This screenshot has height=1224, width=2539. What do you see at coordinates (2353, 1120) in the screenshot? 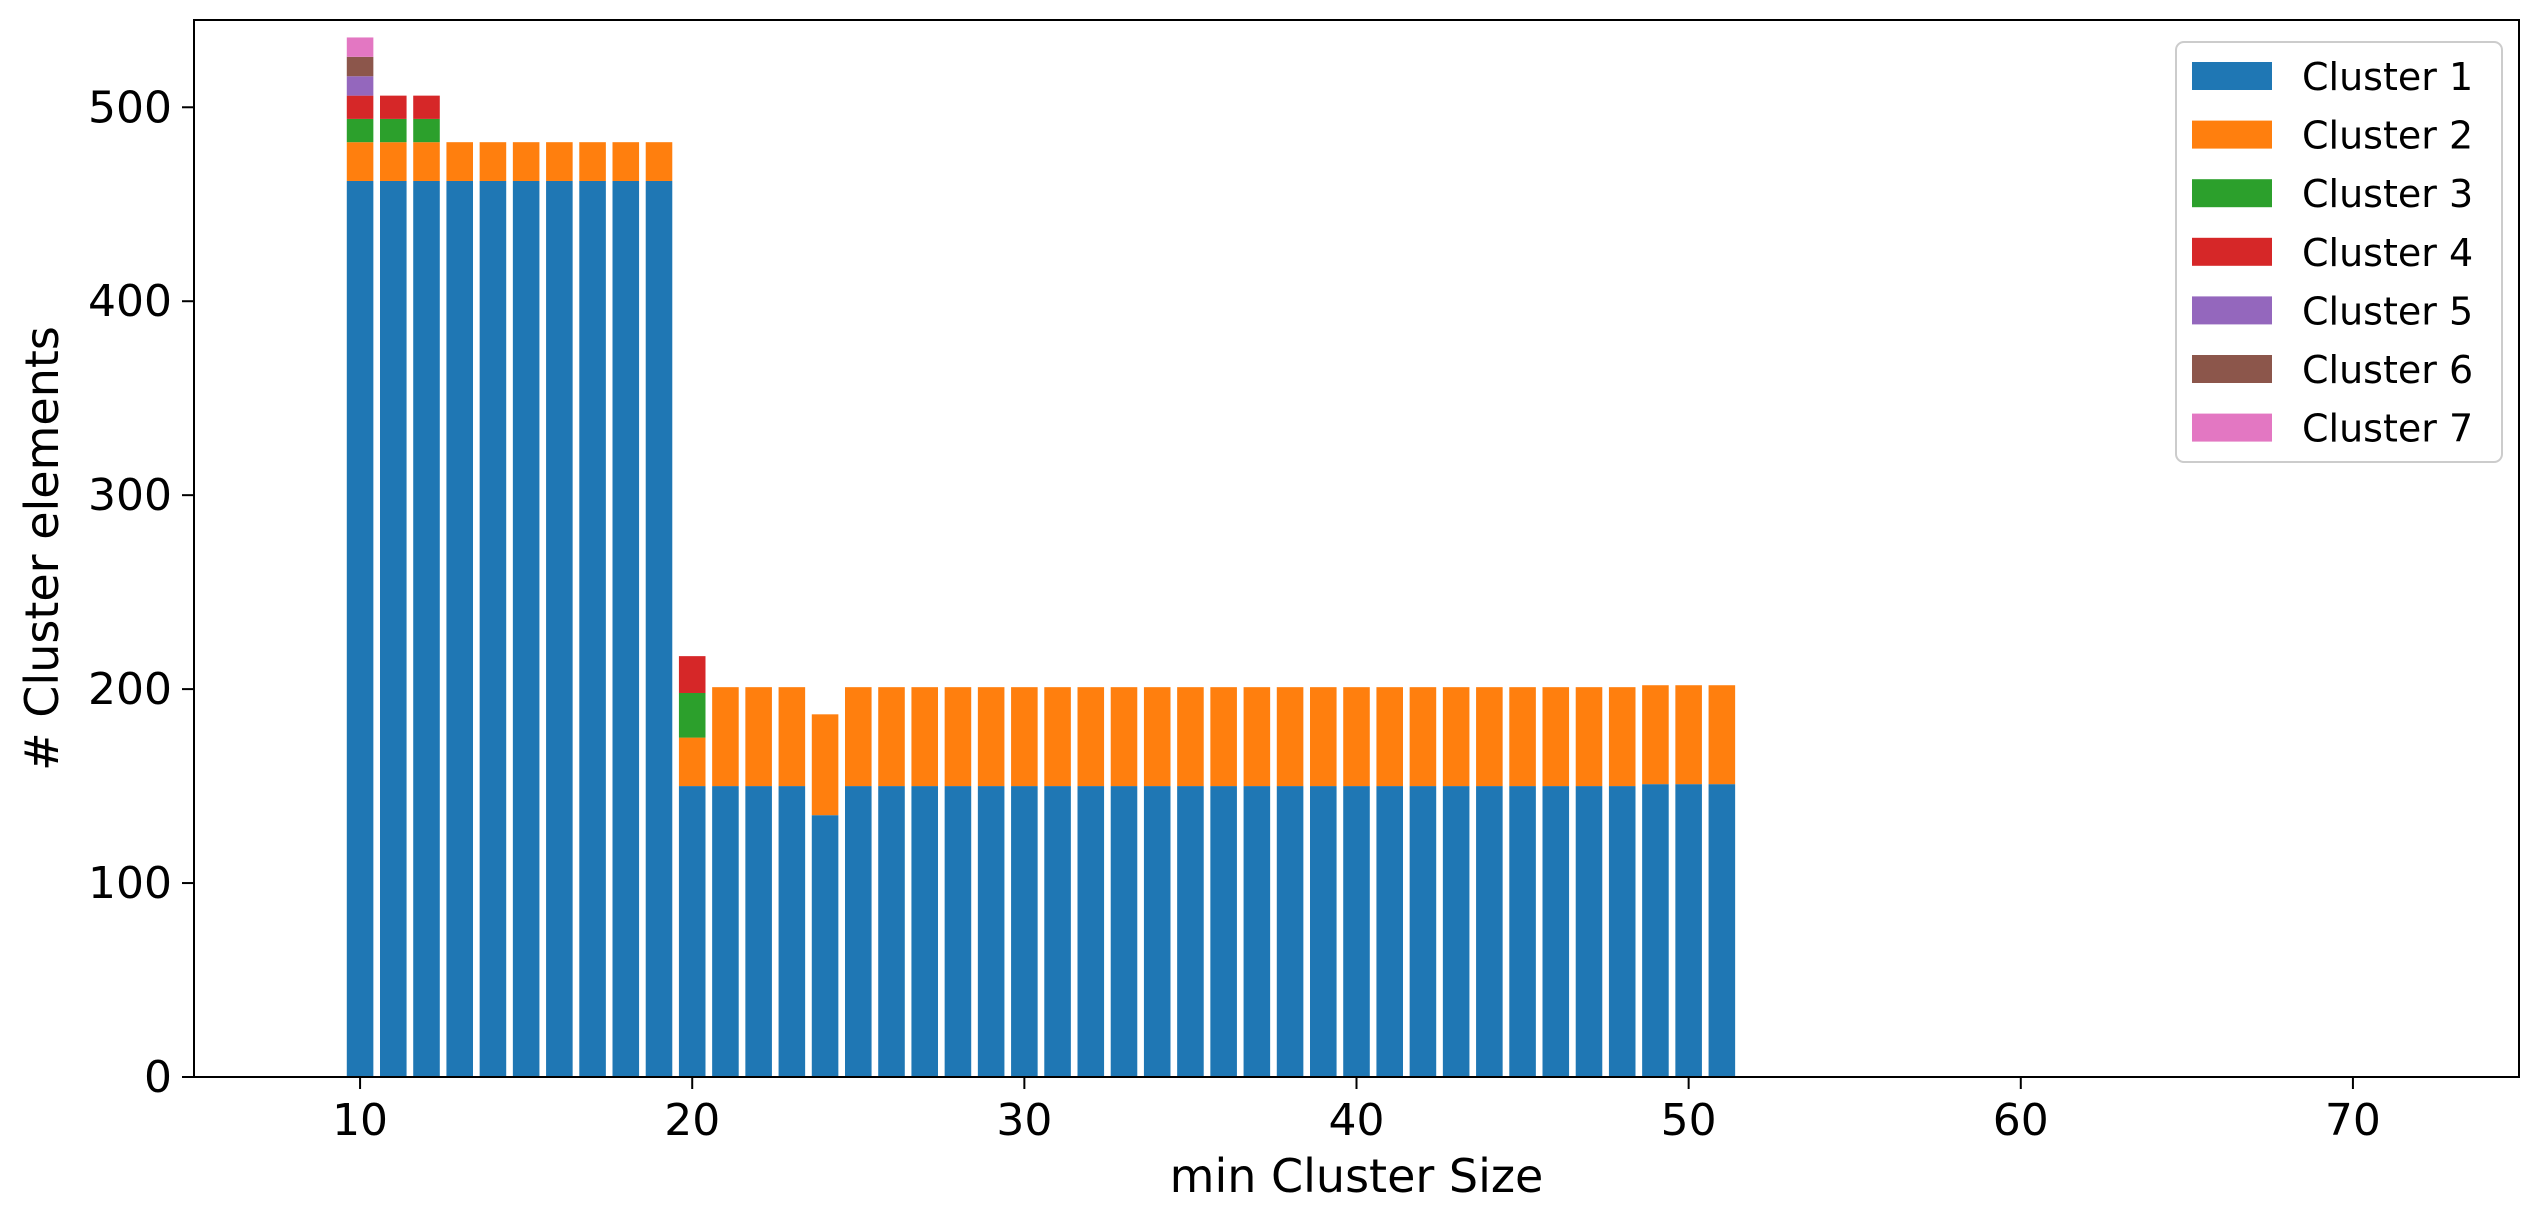
I see `x-tick-label: 70` at bounding box center [2353, 1120].